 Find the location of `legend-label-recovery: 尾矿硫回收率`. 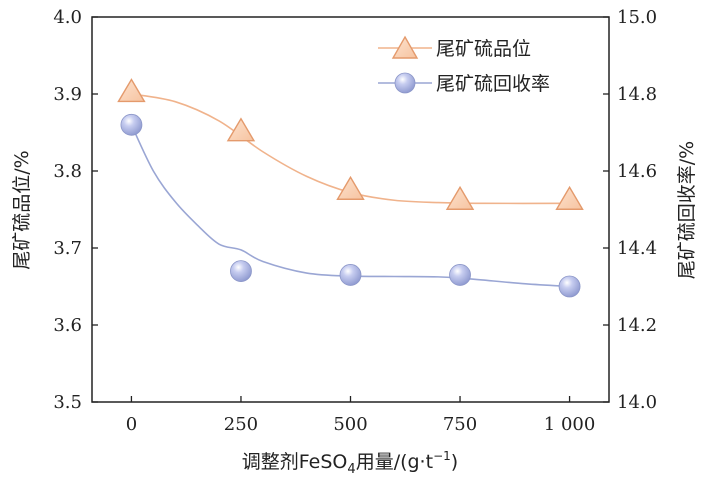

legend-label-recovery: 尾矿硫回收率 is located at coordinates (493, 84).